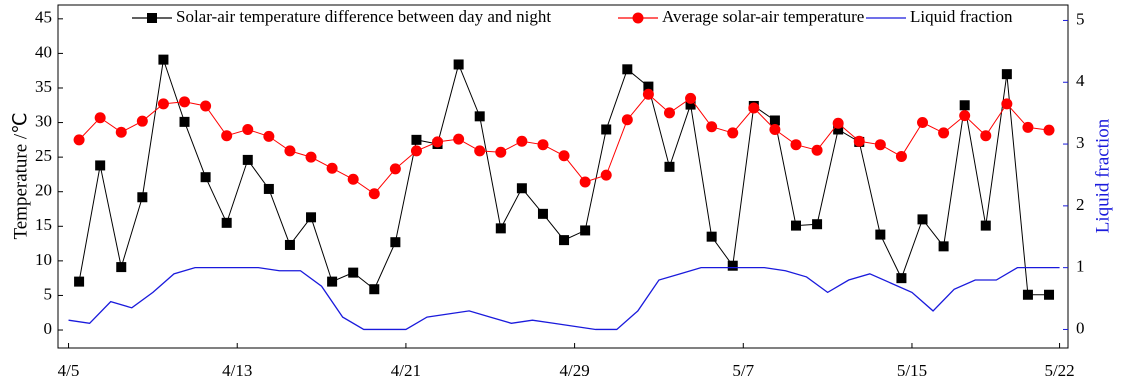 The width and height of the screenshot is (1121, 392). What do you see at coordinates (43, 259) in the screenshot?
I see `y-tick-label: 10` at bounding box center [43, 259].